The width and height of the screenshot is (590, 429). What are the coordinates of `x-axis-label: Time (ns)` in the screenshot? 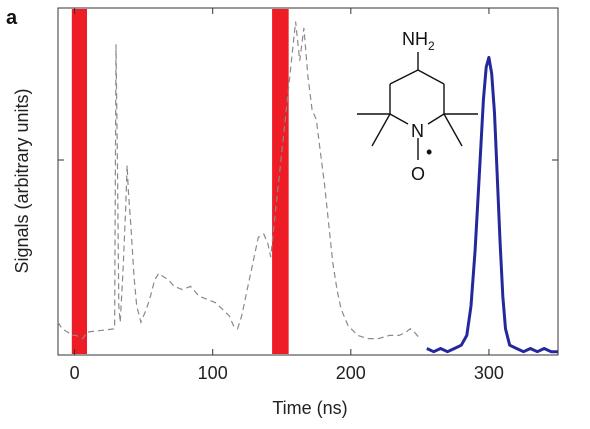 It's located at (309, 408).